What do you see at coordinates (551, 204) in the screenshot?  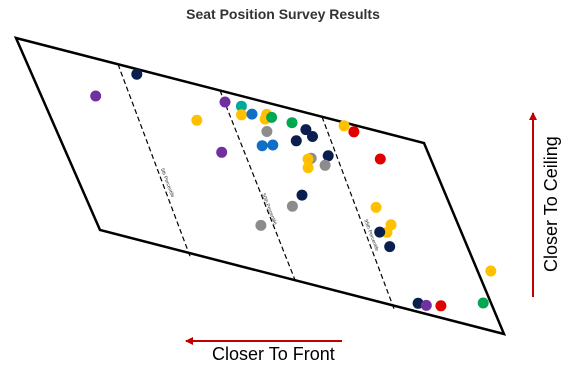 I see `y-axis-label: Closer To Ceiling` at bounding box center [551, 204].